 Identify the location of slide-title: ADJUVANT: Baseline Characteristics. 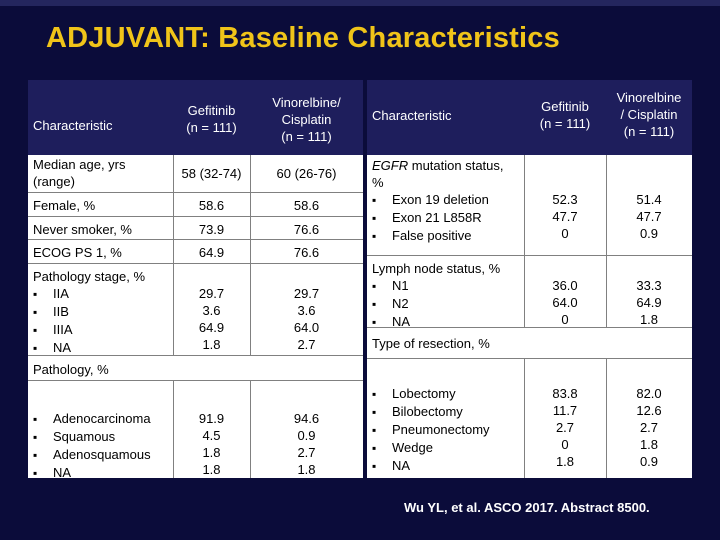
(303, 38).